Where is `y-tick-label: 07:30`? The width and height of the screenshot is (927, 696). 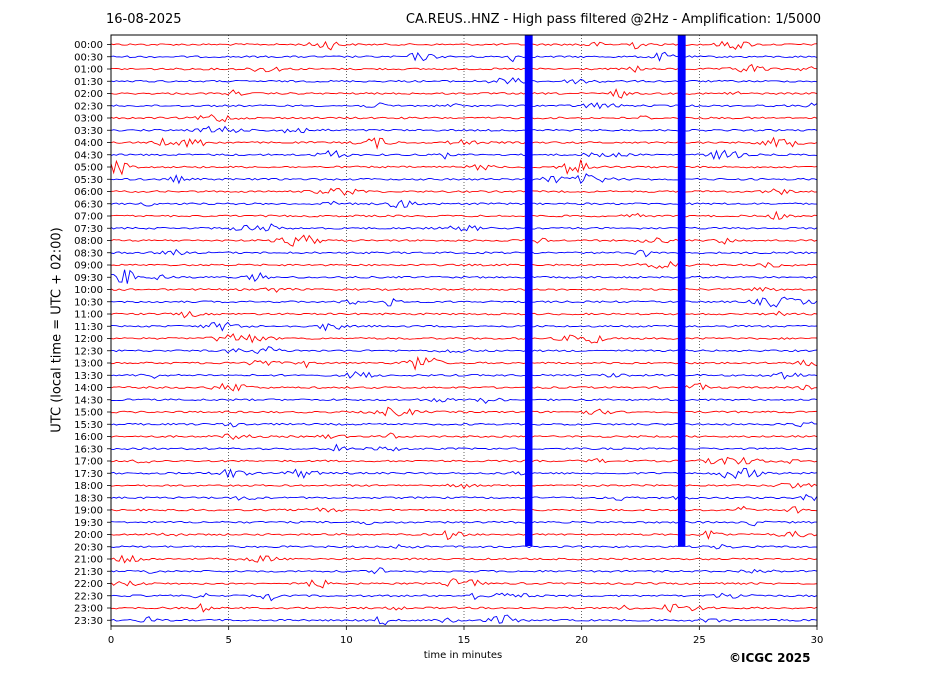
y-tick-label: 07:30 is located at coordinates (88, 229).